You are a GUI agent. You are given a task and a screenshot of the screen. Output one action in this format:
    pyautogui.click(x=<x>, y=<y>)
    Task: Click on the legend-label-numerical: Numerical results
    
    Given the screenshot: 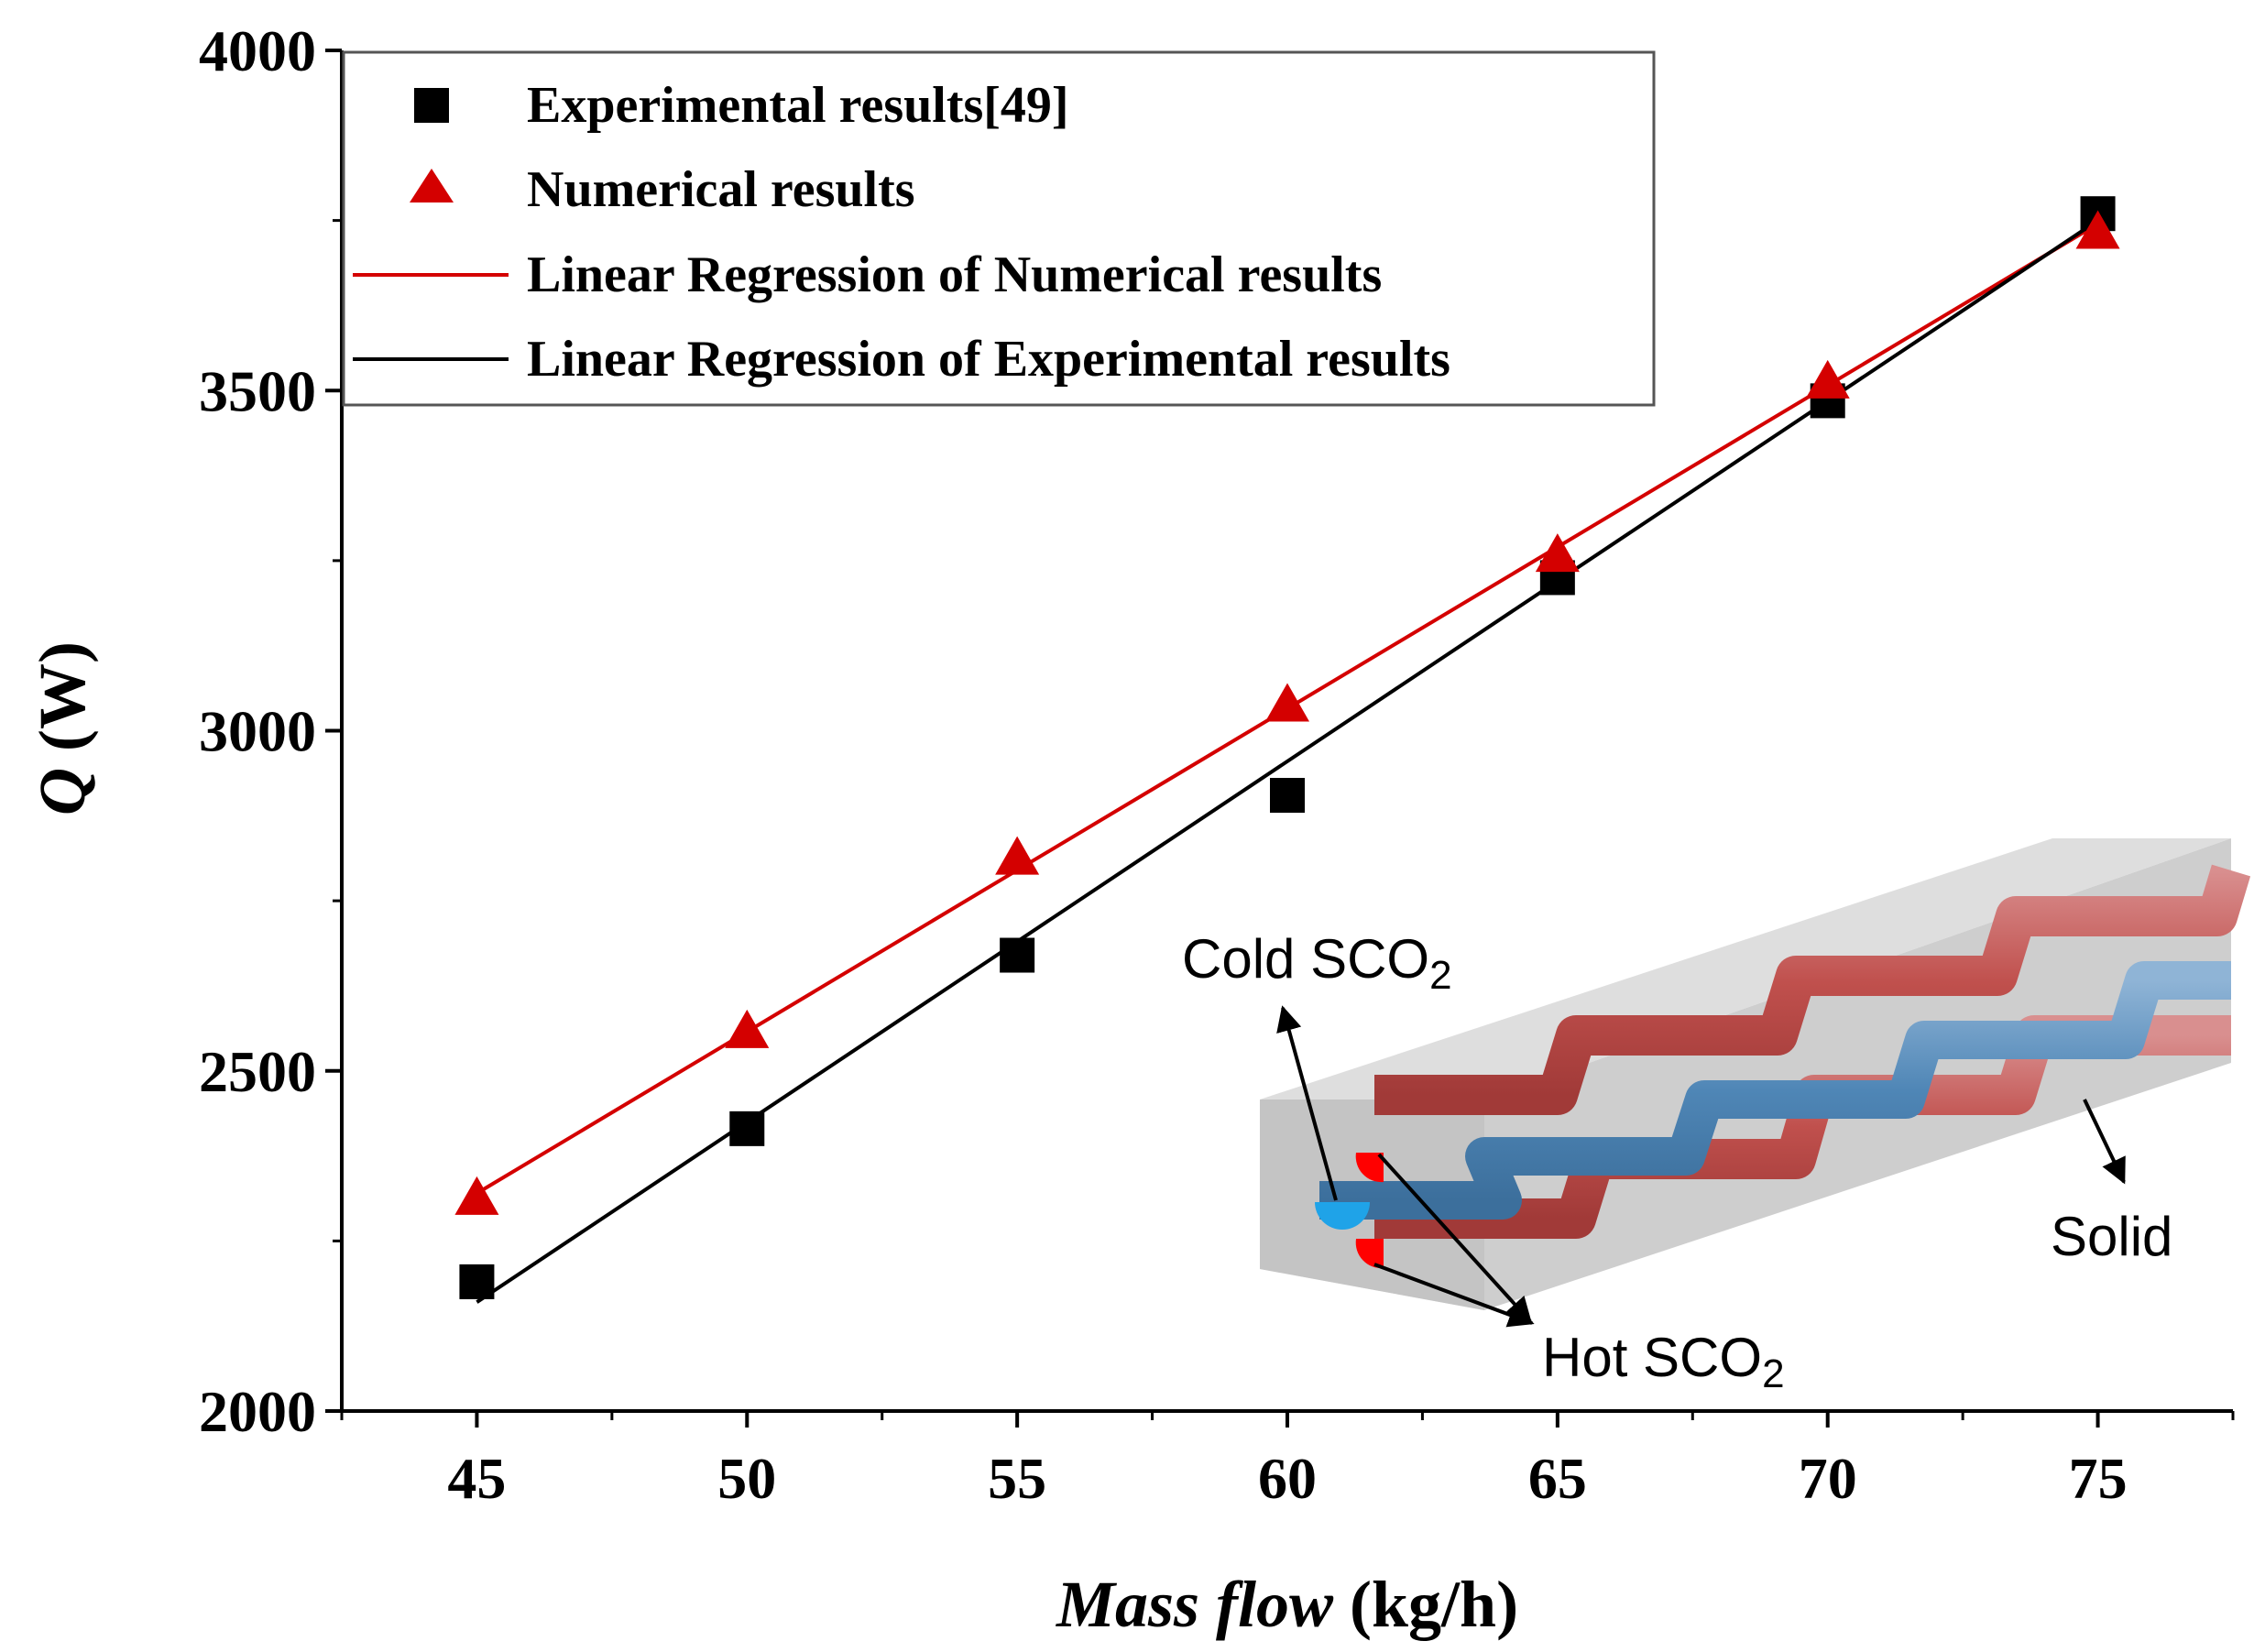 What is the action you would take?
    pyautogui.click(x=721, y=189)
    